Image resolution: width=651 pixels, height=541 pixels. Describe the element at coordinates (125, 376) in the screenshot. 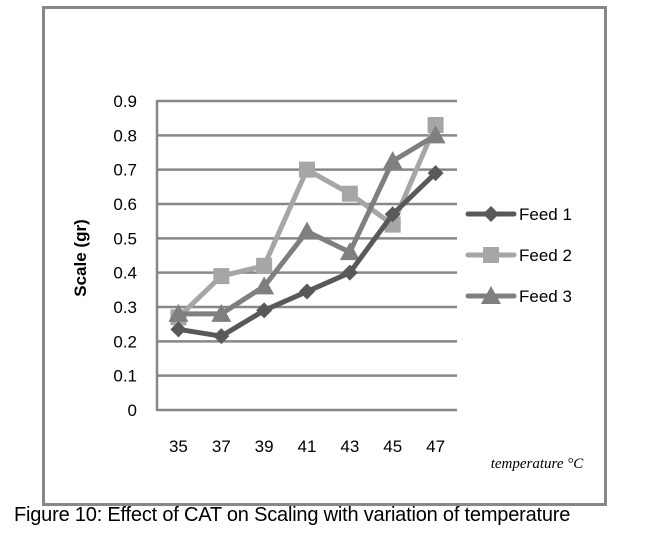

I see `y-tick-label: 0.1` at that location.